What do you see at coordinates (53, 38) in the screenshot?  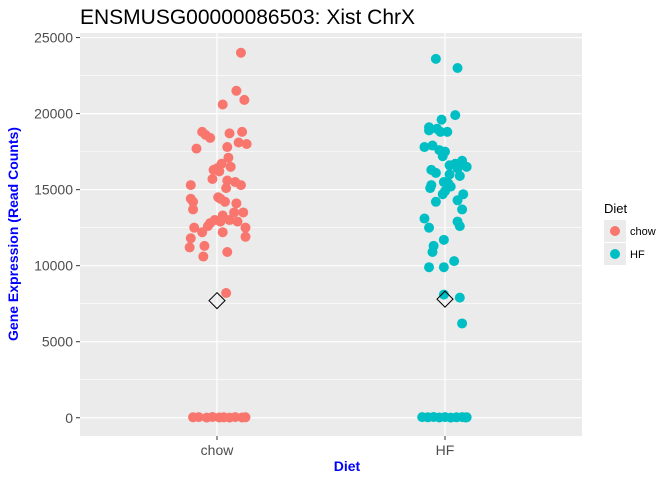 I see `y-tick-label: 25000` at bounding box center [53, 38].